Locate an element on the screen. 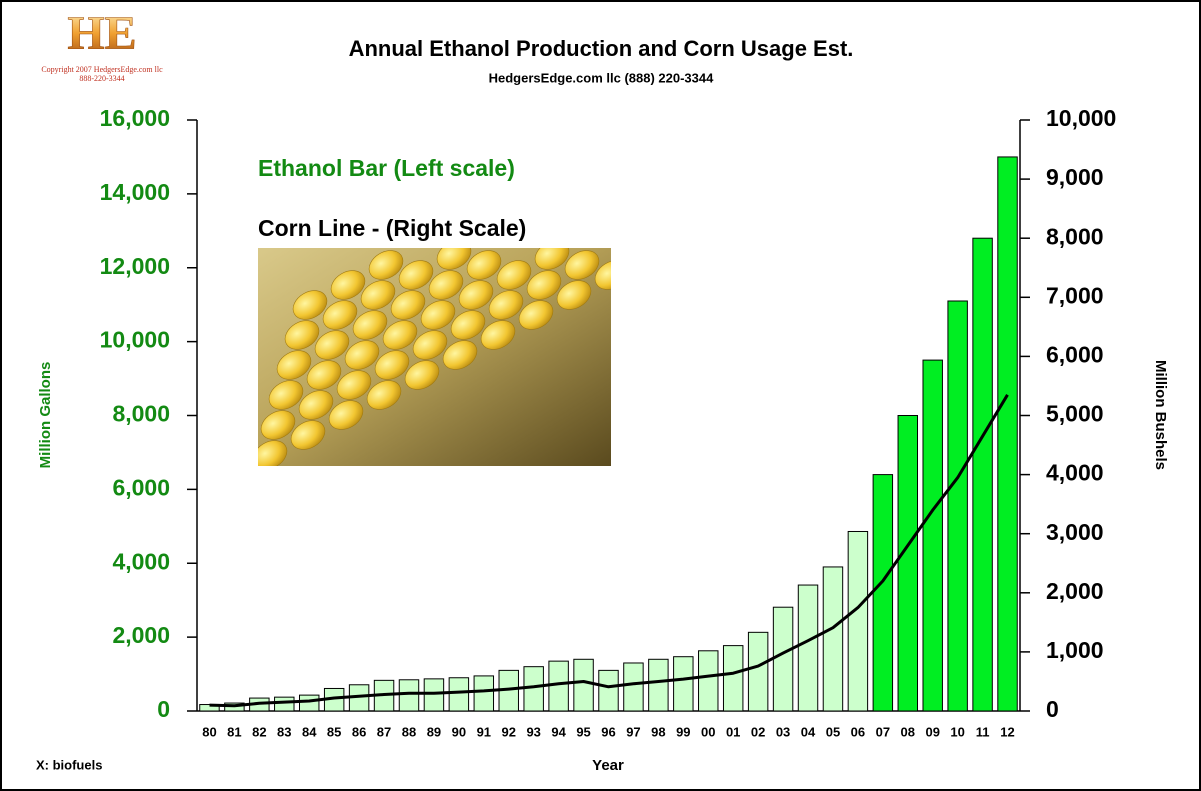  x-tick-label: 05 is located at coordinates (833, 731).